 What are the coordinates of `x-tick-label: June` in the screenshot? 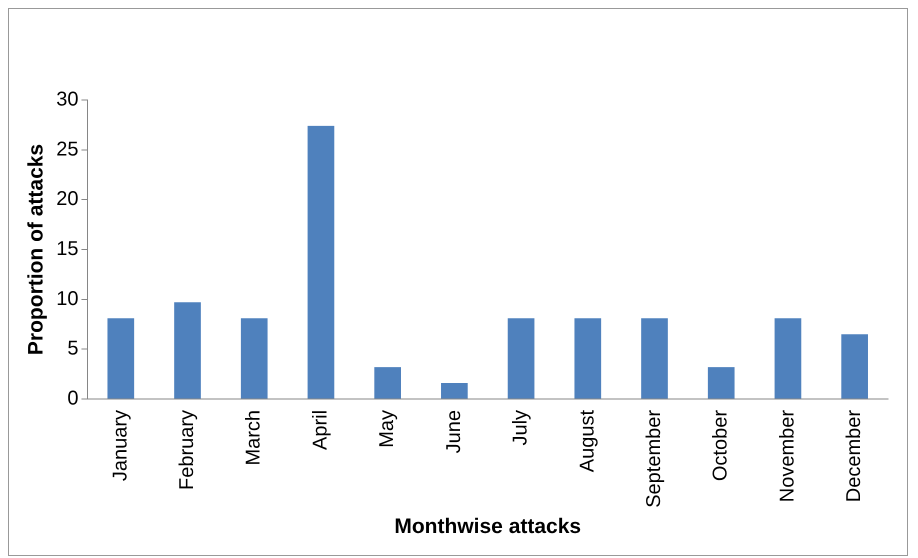 It's located at (453, 432).